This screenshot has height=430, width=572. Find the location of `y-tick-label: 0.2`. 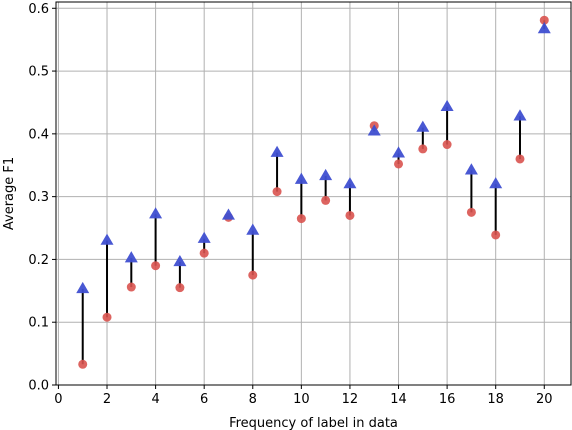

y-tick-label: 0.2 is located at coordinates (38, 260).